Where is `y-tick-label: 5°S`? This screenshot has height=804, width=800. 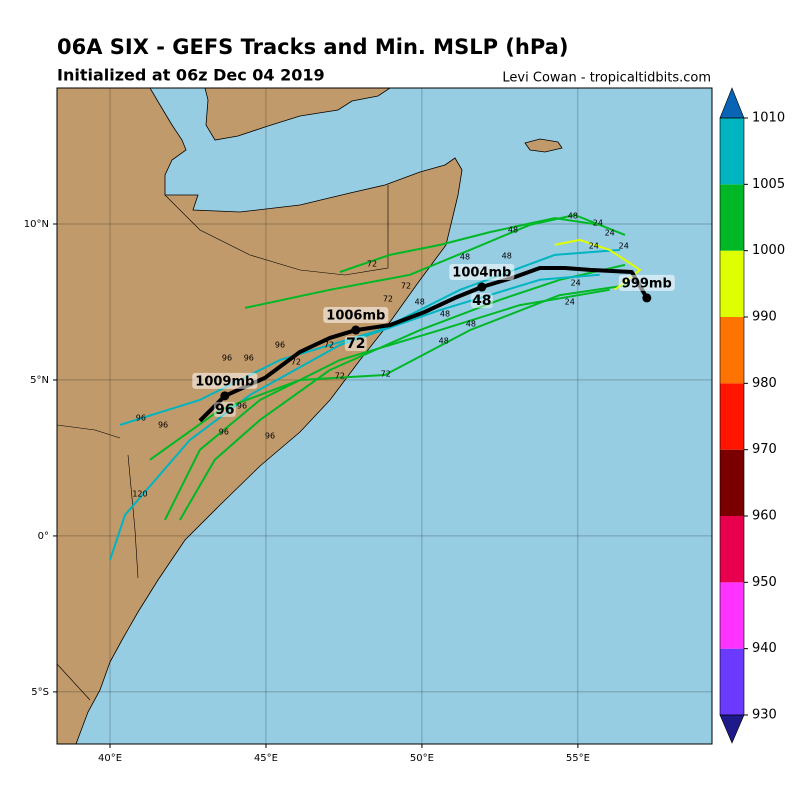
y-tick-label: 5°S is located at coordinates (40, 692).